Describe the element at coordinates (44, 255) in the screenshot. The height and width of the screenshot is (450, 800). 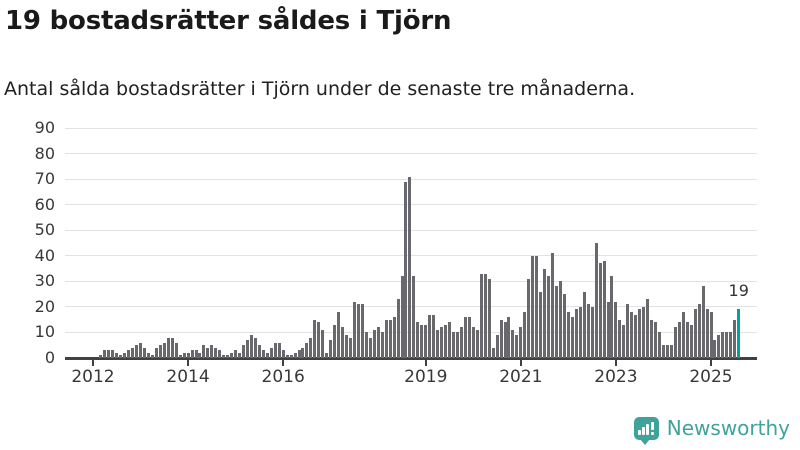
I see `y-axis-tick-label: 40` at that location.